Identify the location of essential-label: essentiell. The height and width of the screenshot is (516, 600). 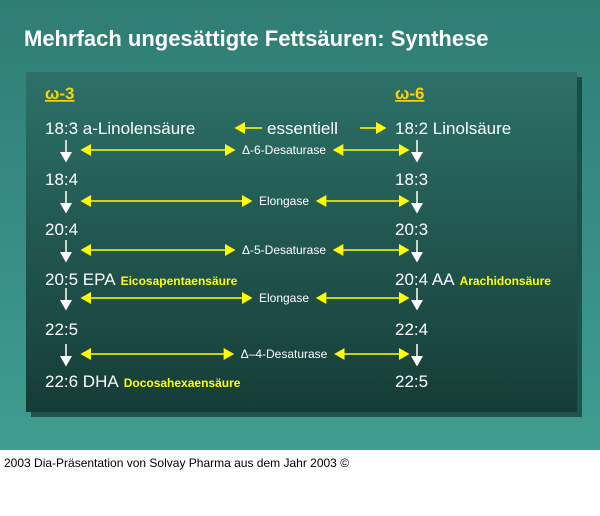
(302, 128).